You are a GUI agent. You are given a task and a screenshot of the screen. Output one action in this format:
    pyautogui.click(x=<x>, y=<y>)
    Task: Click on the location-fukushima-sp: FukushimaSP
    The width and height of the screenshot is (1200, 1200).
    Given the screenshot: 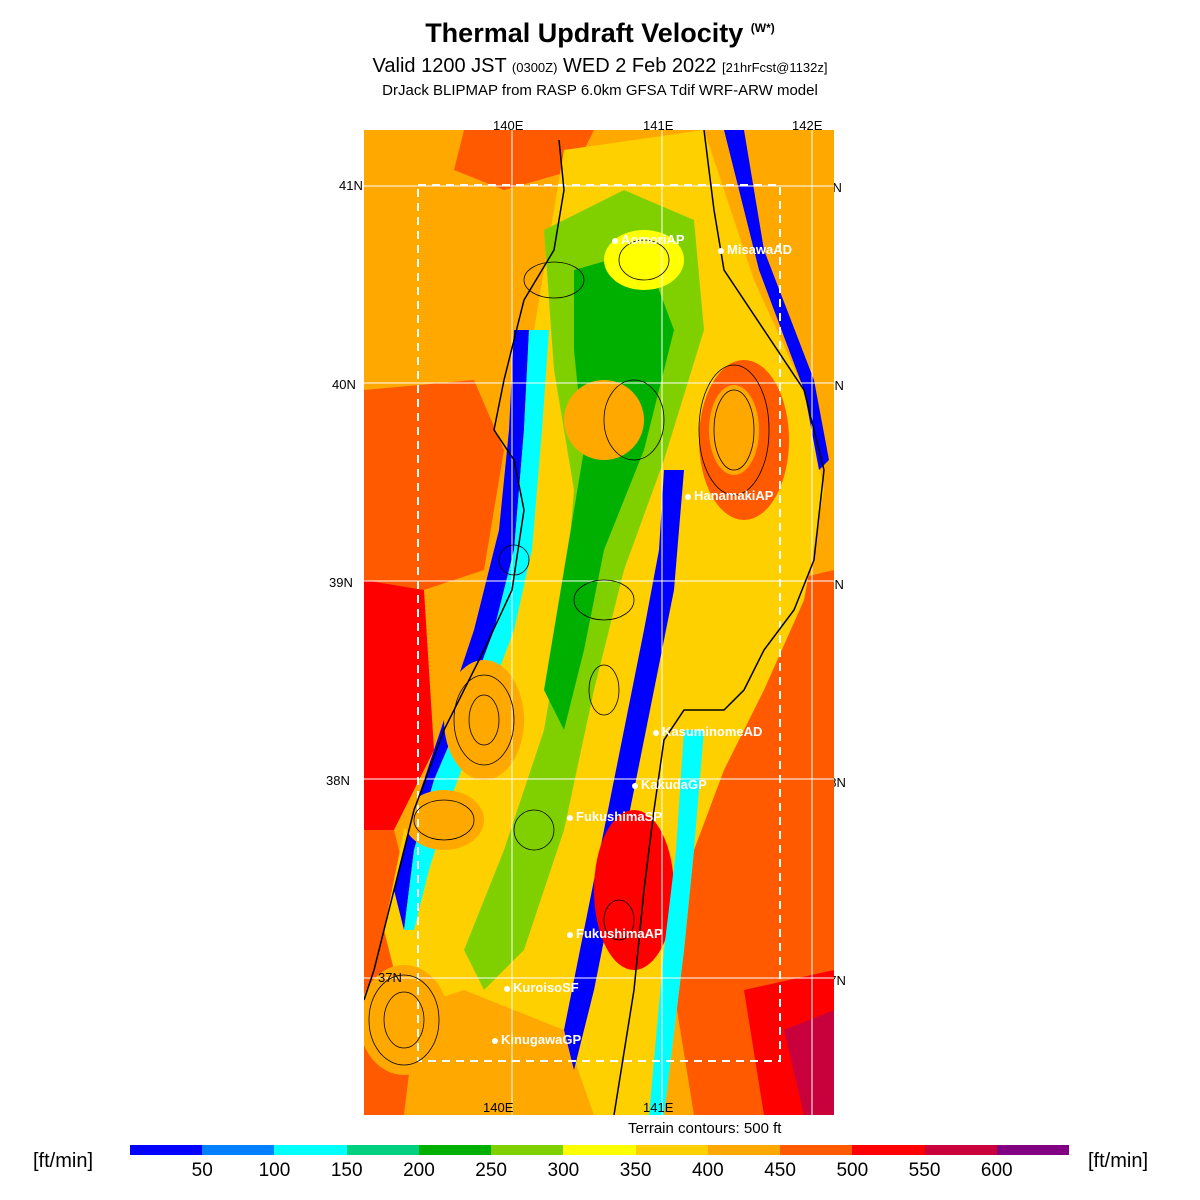 What is the action you would take?
    pyautogui.click(x=614, y=816)
    